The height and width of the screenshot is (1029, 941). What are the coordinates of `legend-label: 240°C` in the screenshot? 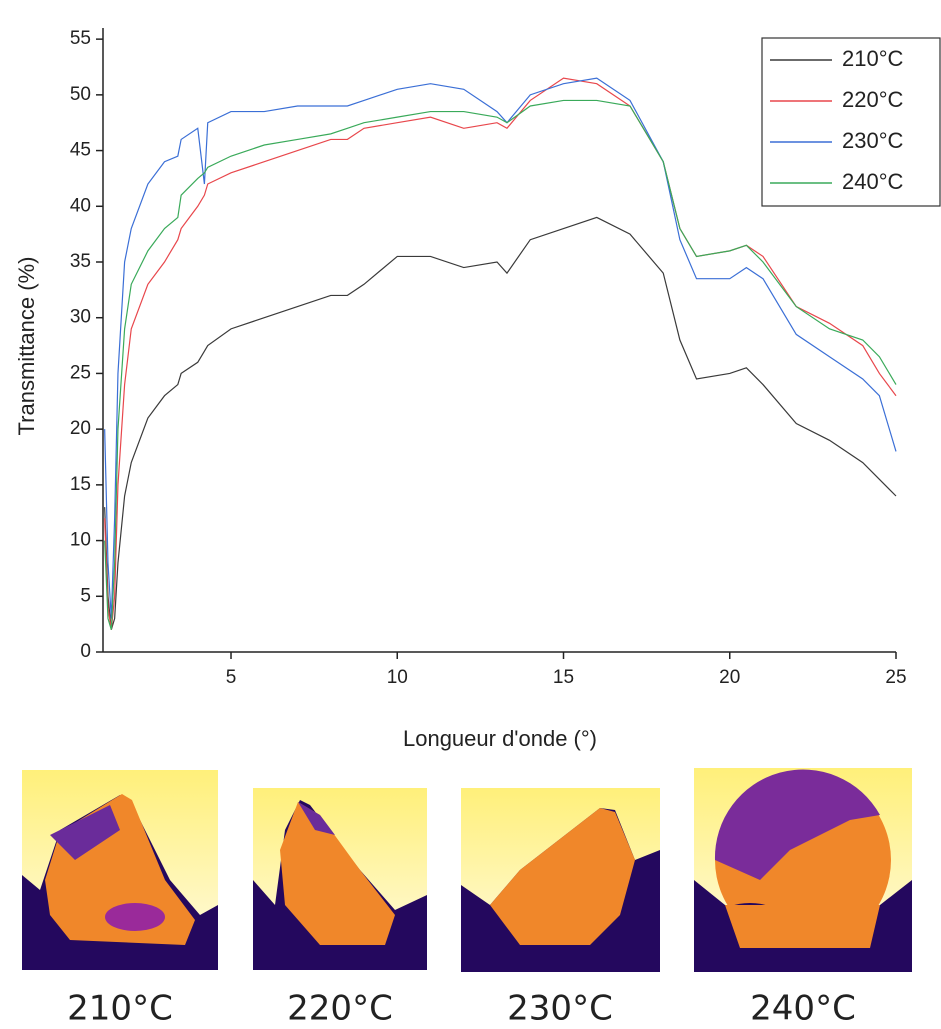 It's located at (873, 181).